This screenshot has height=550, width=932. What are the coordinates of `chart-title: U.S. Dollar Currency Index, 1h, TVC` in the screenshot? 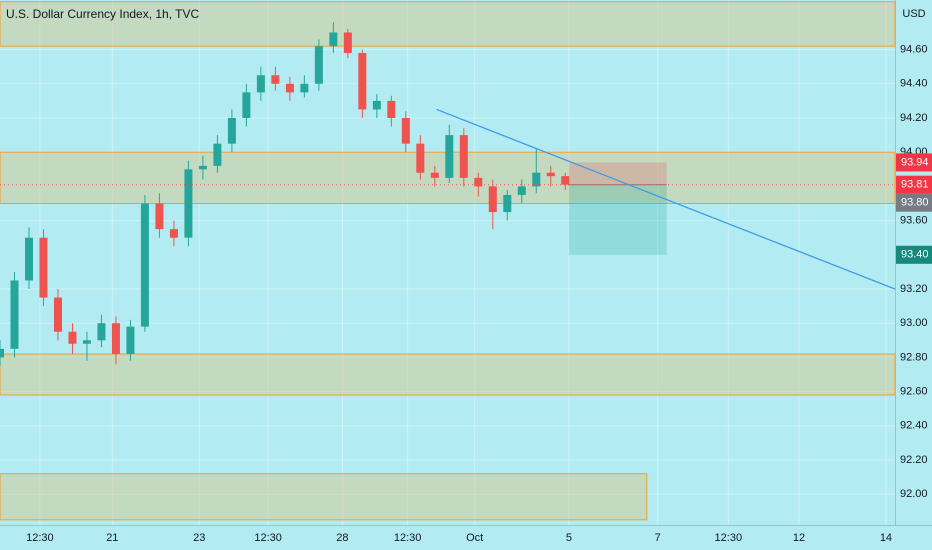 It's located at (103, 14).